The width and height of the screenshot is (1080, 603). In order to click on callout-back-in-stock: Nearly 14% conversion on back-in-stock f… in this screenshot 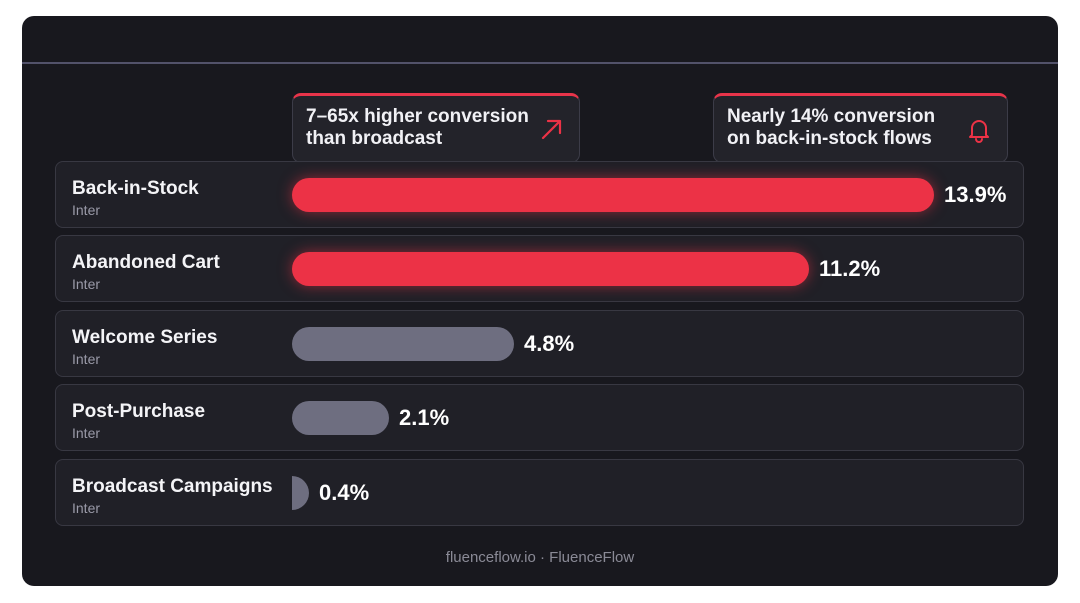, I will do `click(860, 128)`.